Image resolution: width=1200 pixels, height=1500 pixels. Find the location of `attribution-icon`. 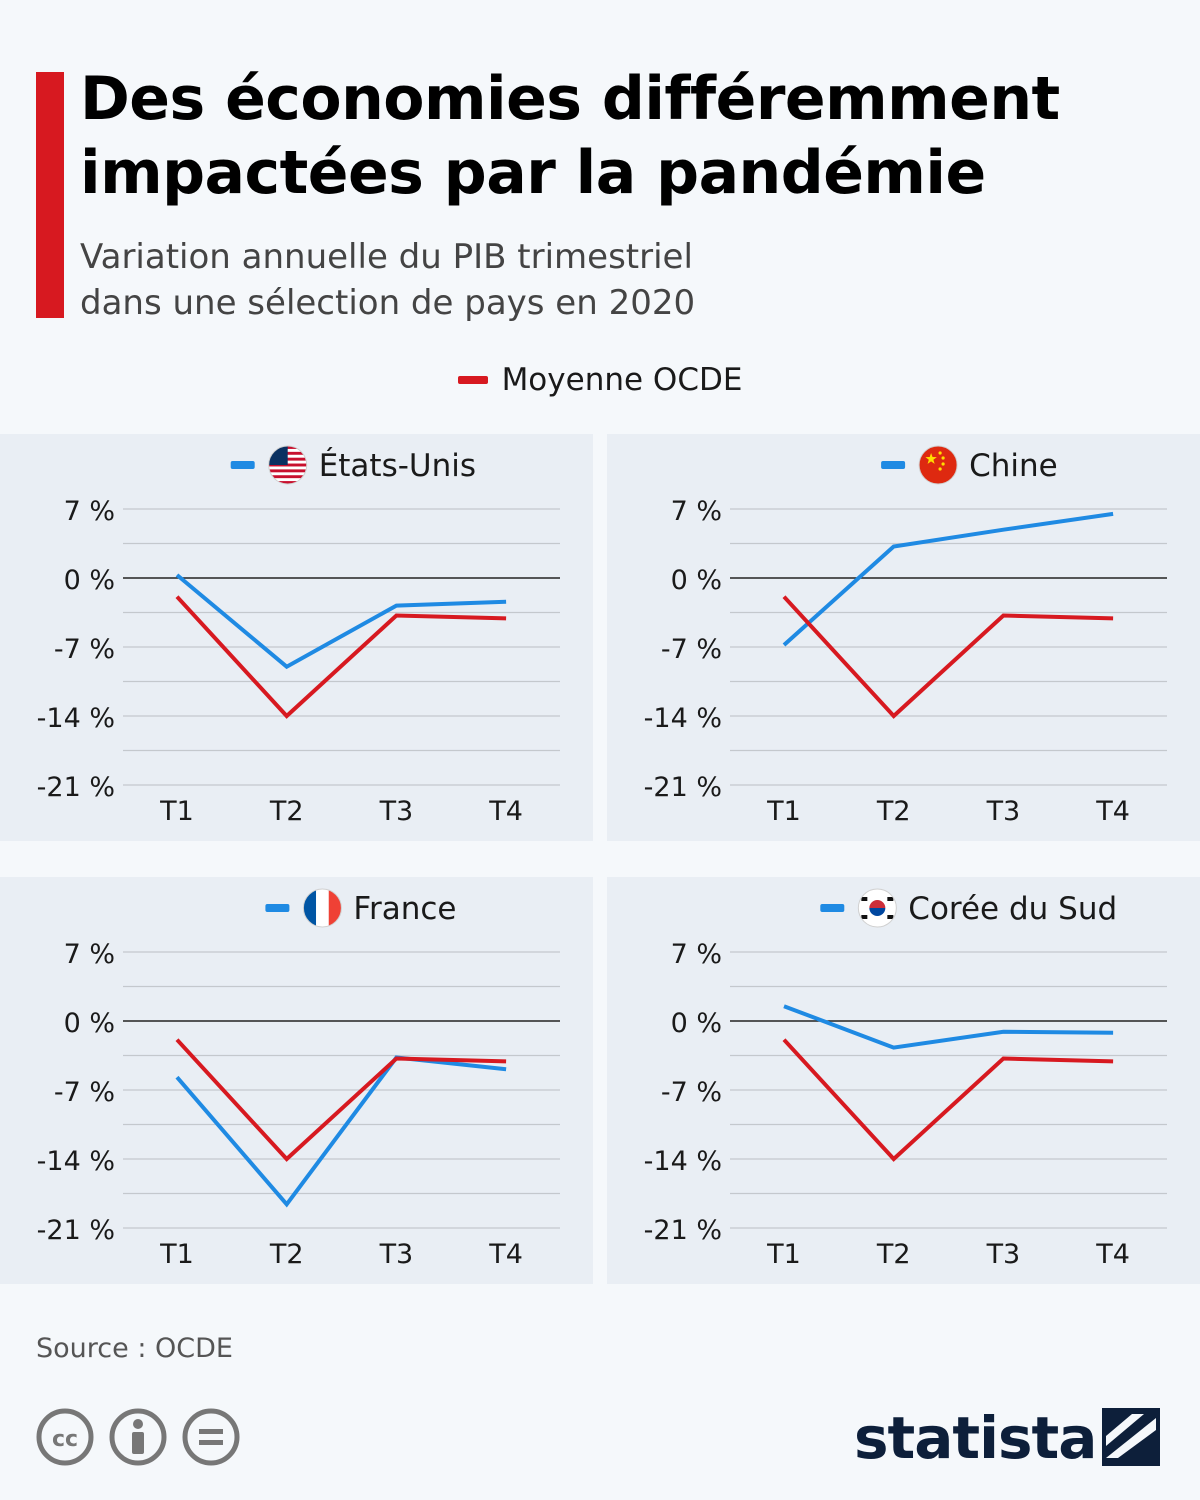

attribution-icon is located at coordinates (138, 1437).